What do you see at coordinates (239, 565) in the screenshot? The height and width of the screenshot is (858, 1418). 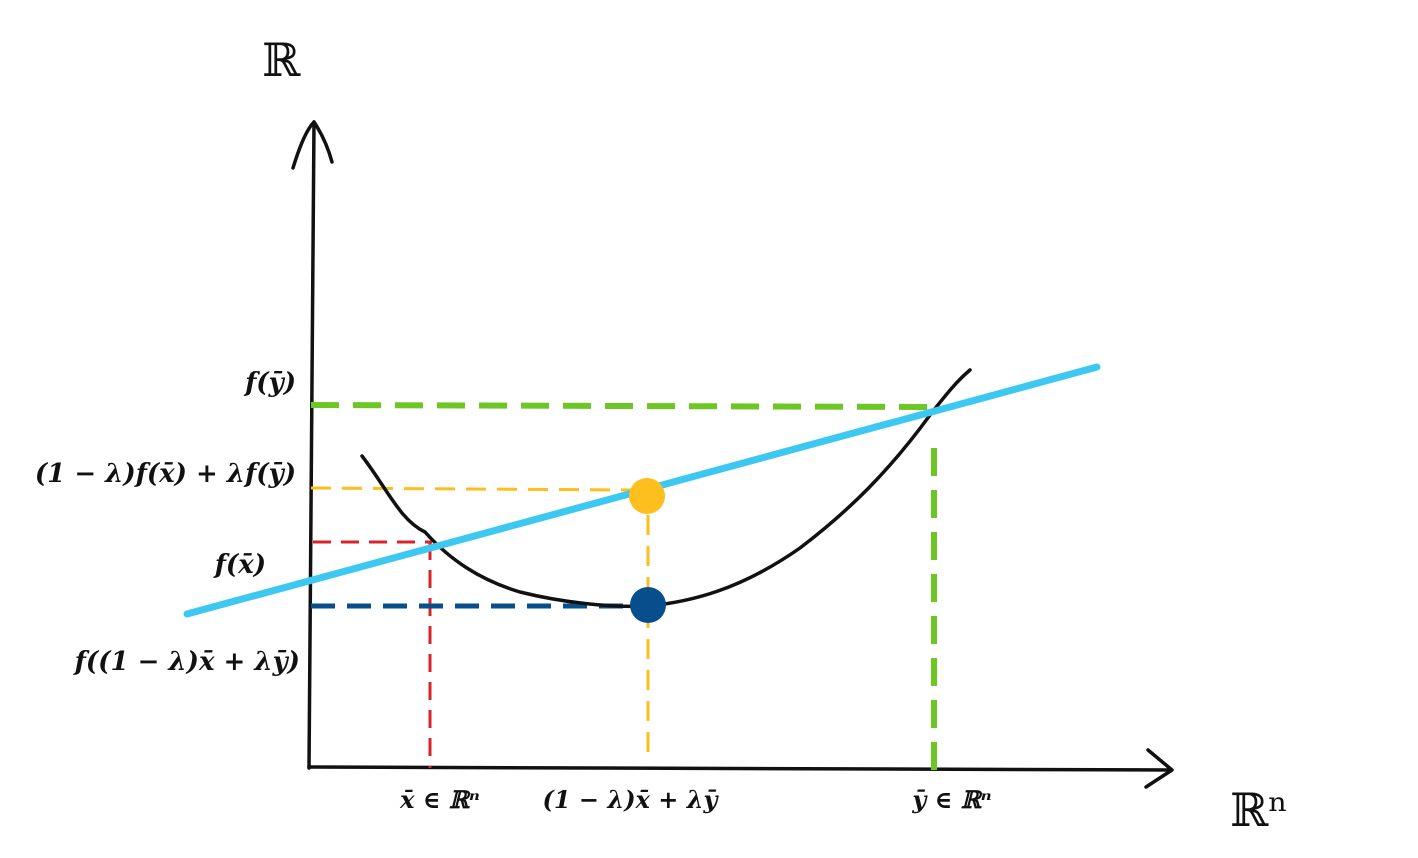 I see `f-x-label: f(x̄)` at bounding box center [239, 565].